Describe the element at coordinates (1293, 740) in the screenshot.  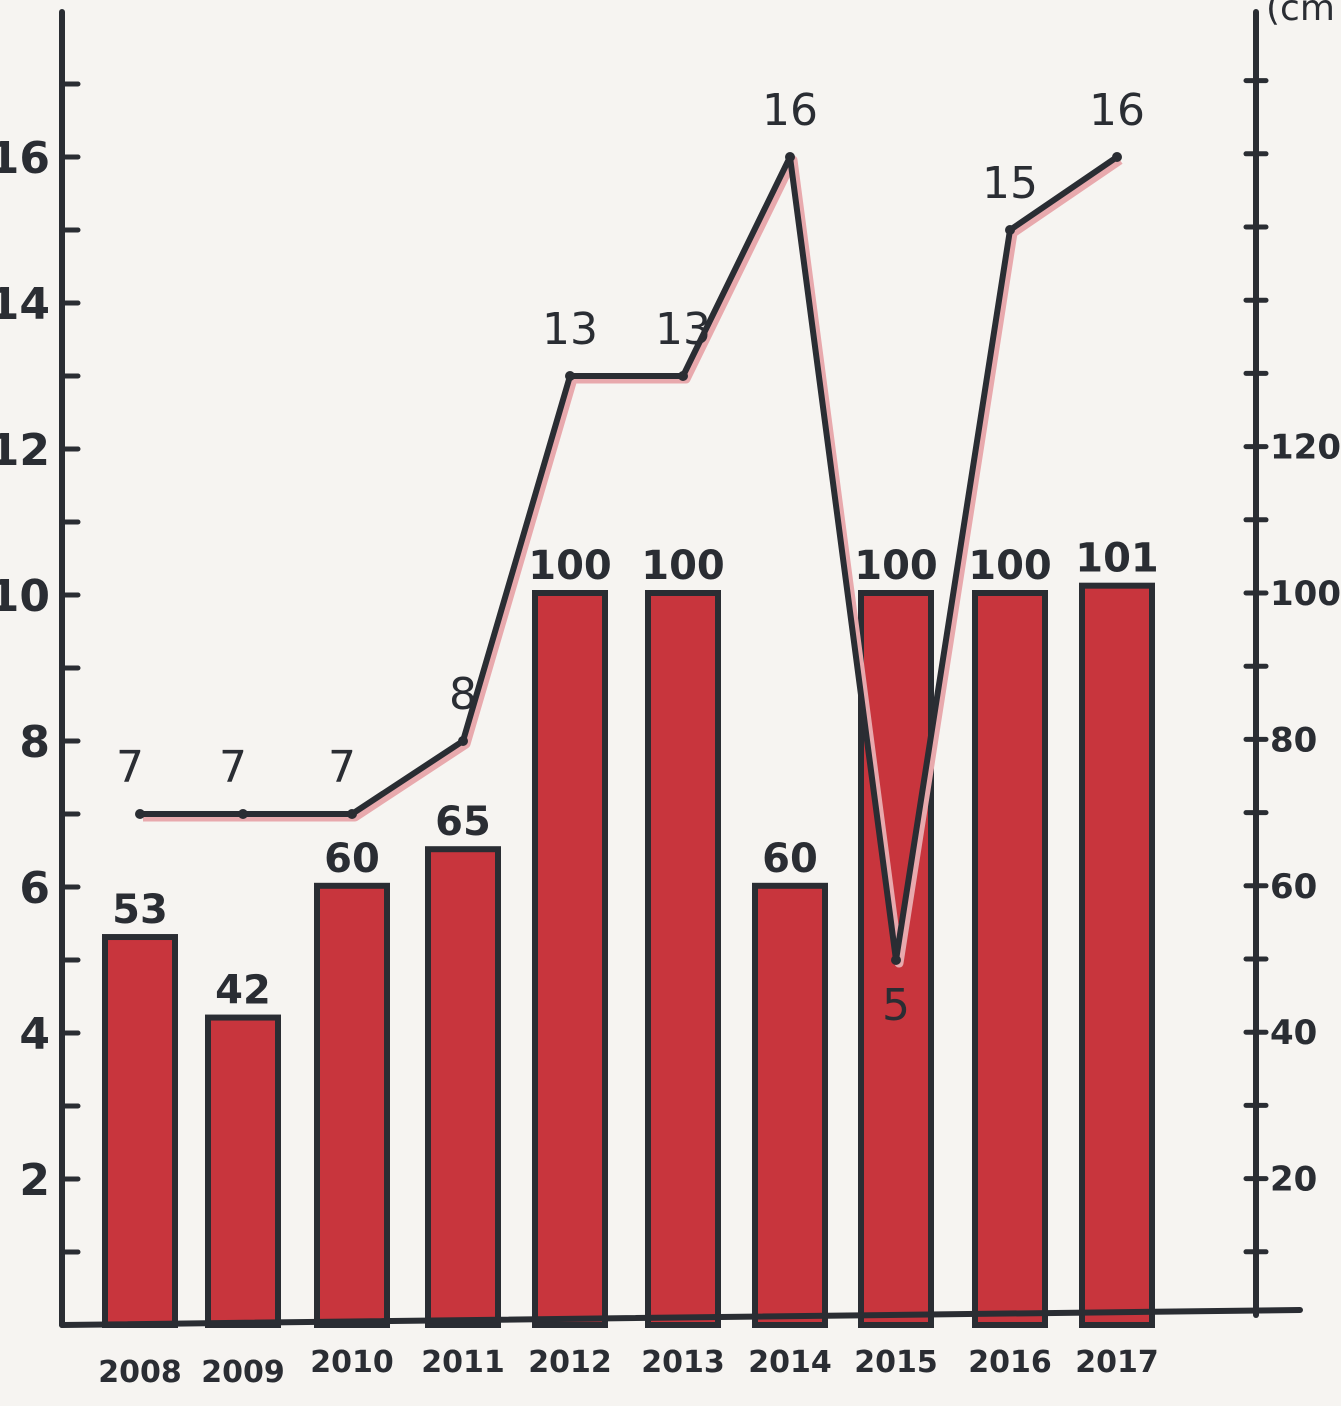
I see `right-tick-label-80: 80` at that location.